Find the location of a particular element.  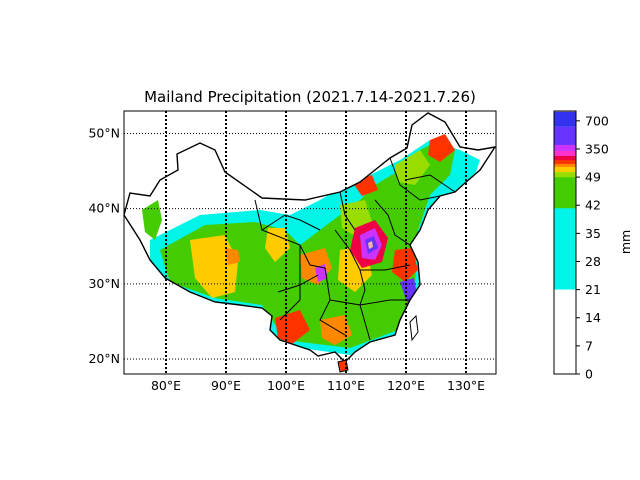

longitude-tick-label: 120°E is located at coordinates (406, 385).